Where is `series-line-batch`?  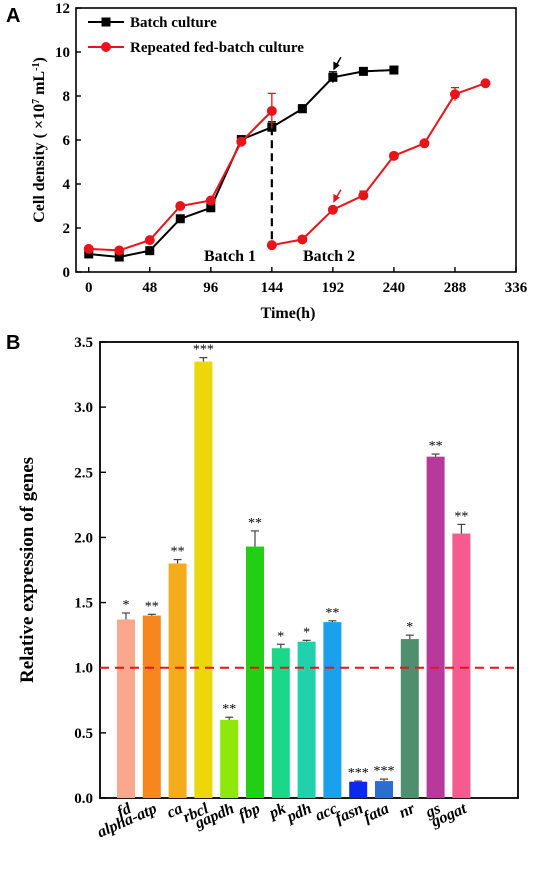
series-line-batch is located at coordinates (241, 164).